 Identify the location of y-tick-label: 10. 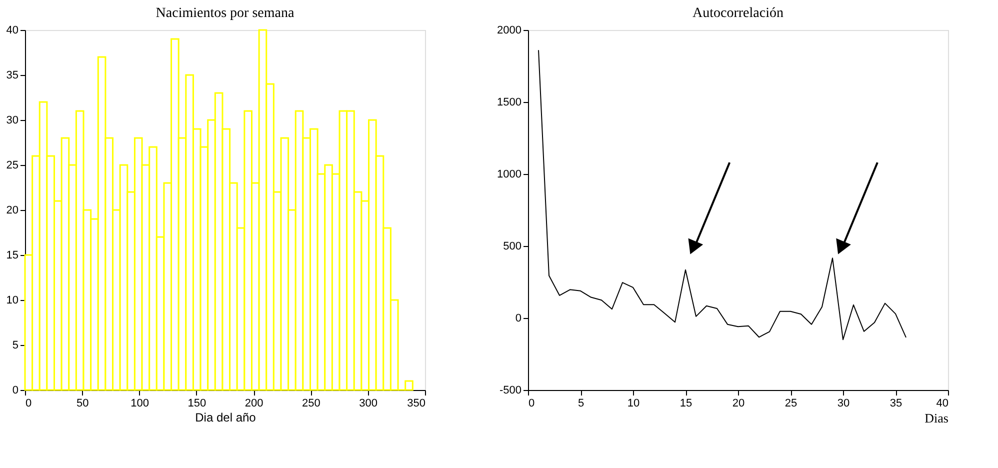
(12, 300).